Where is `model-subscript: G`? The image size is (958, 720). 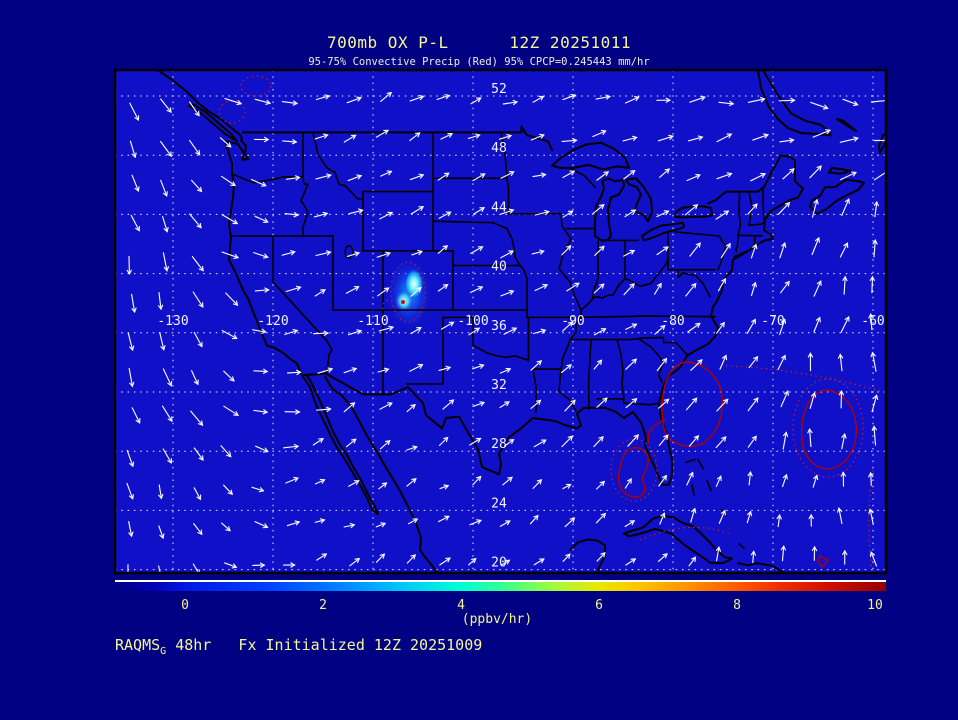
model-subscript: G is located at coordinates (163, 651).